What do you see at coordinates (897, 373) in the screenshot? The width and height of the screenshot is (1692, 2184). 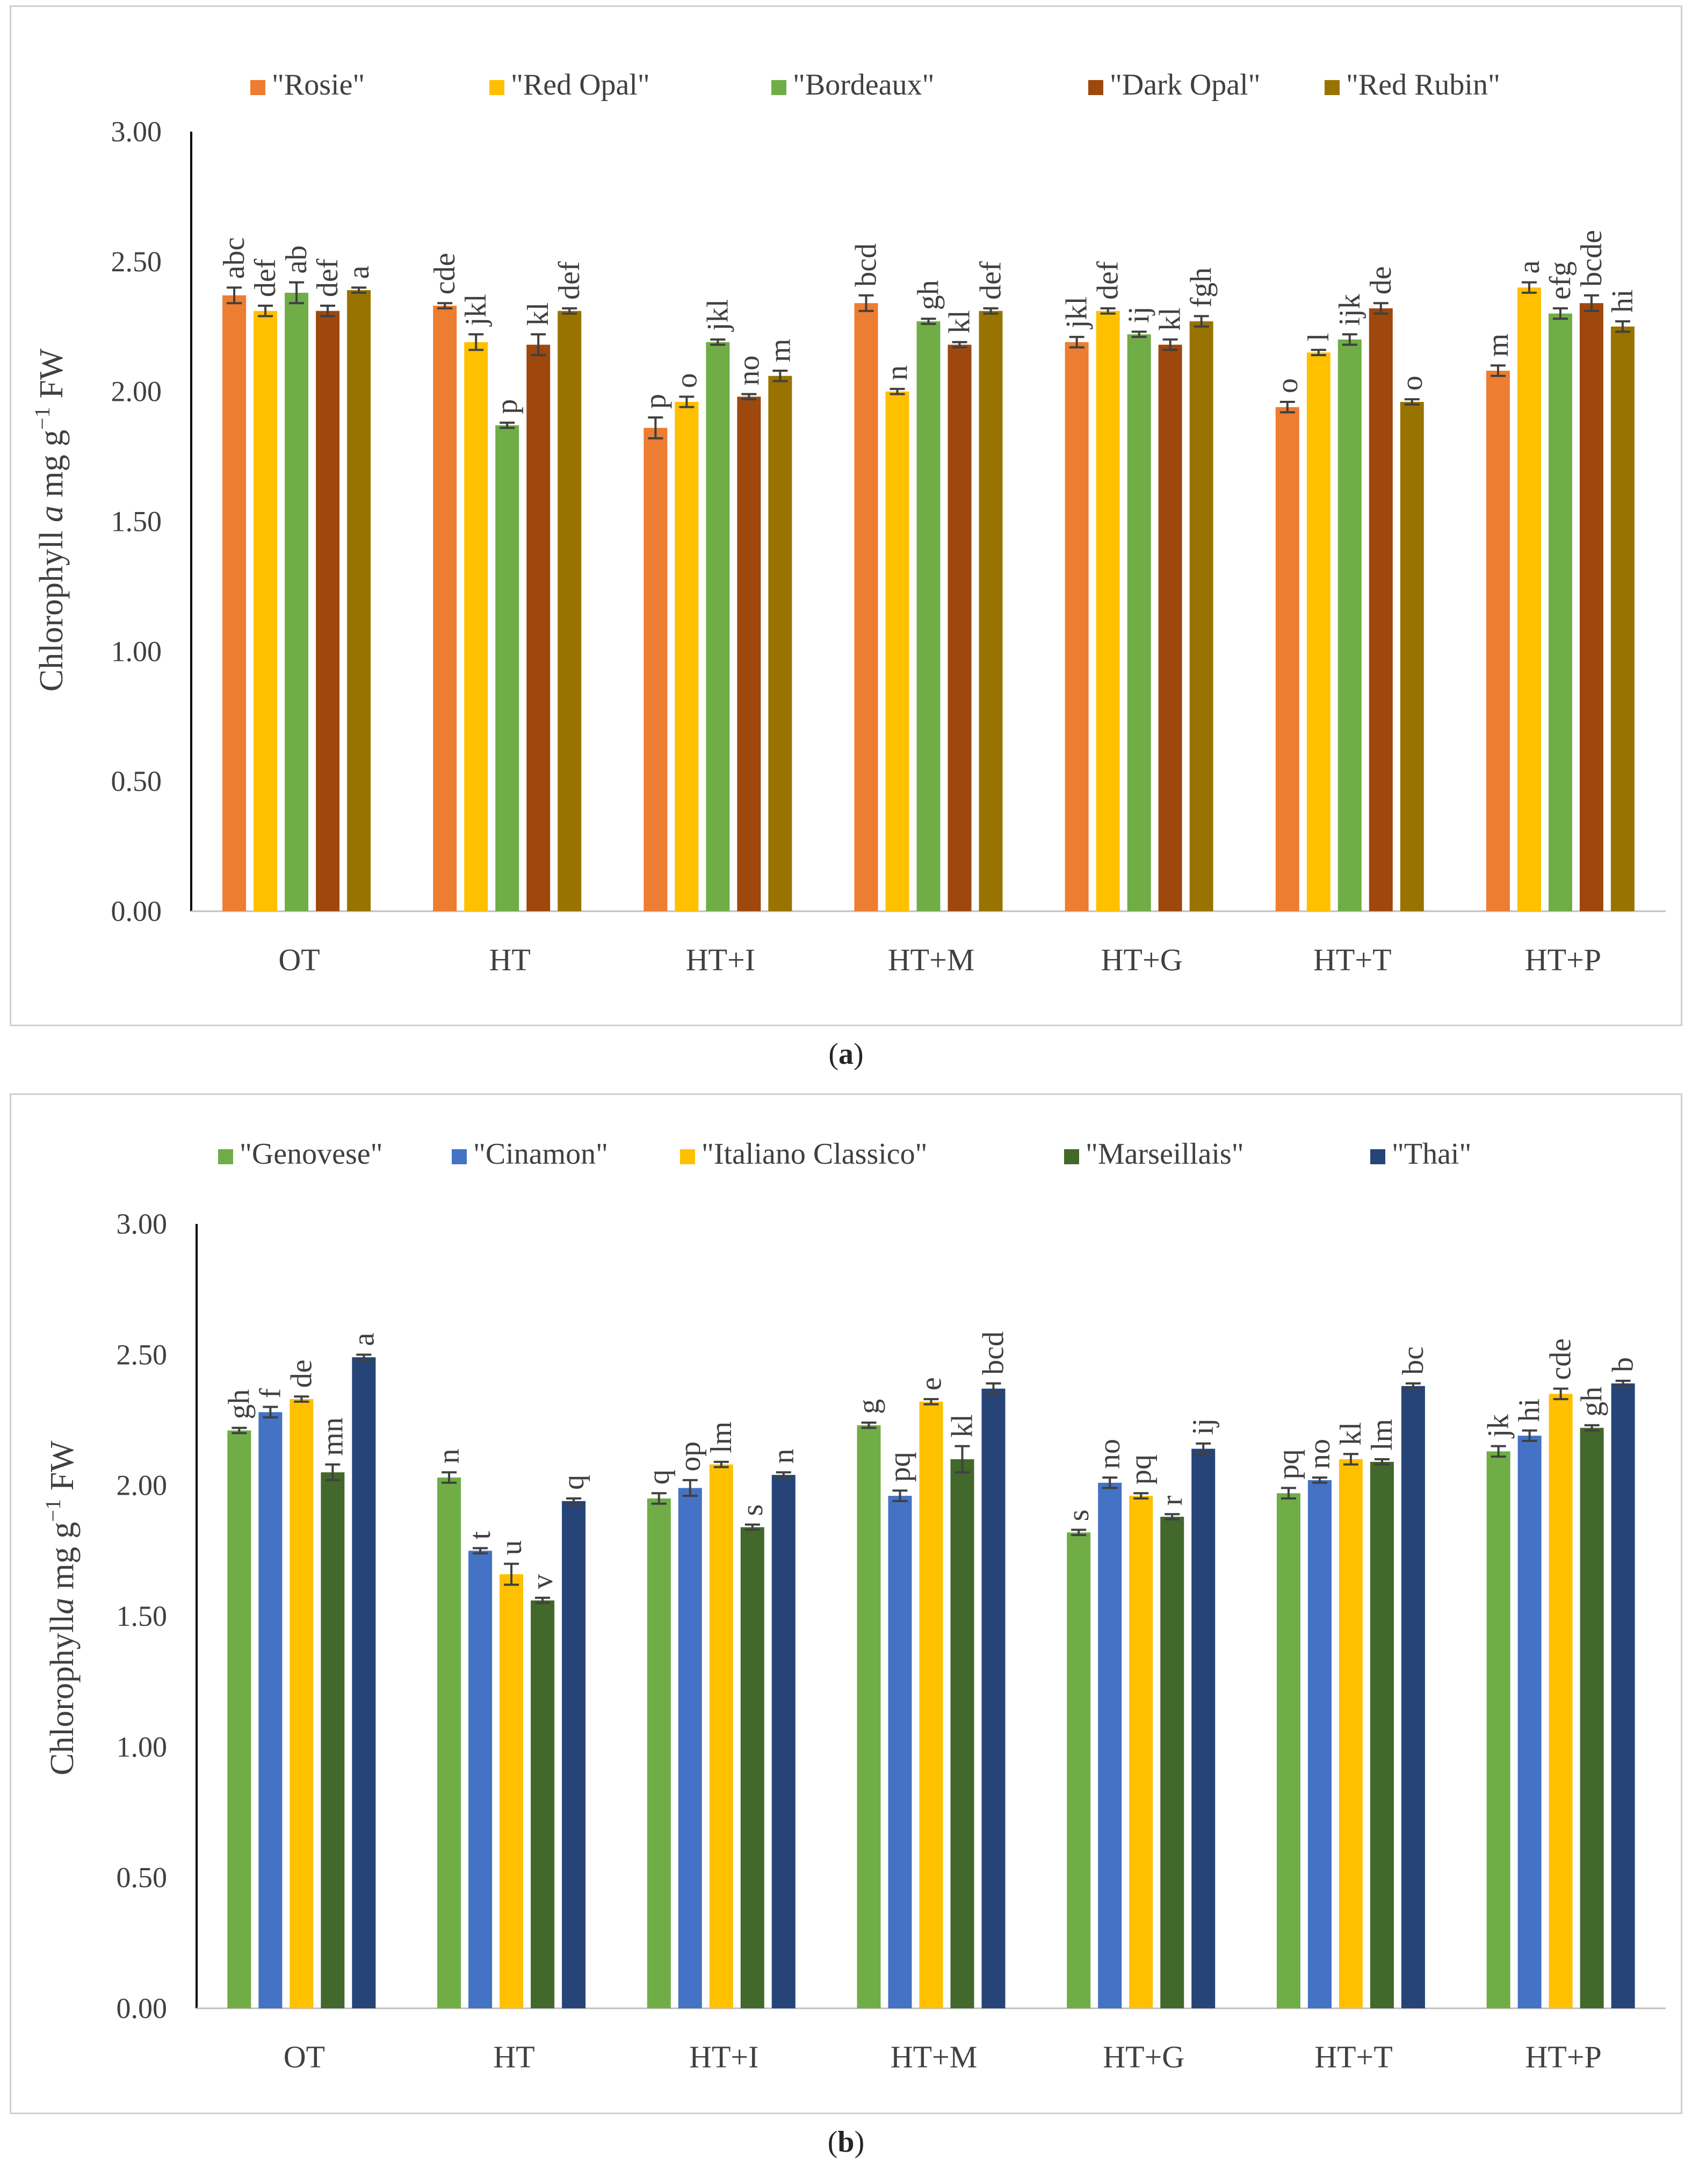 I see `significance-letter: n` at bounding box center [897, 373].